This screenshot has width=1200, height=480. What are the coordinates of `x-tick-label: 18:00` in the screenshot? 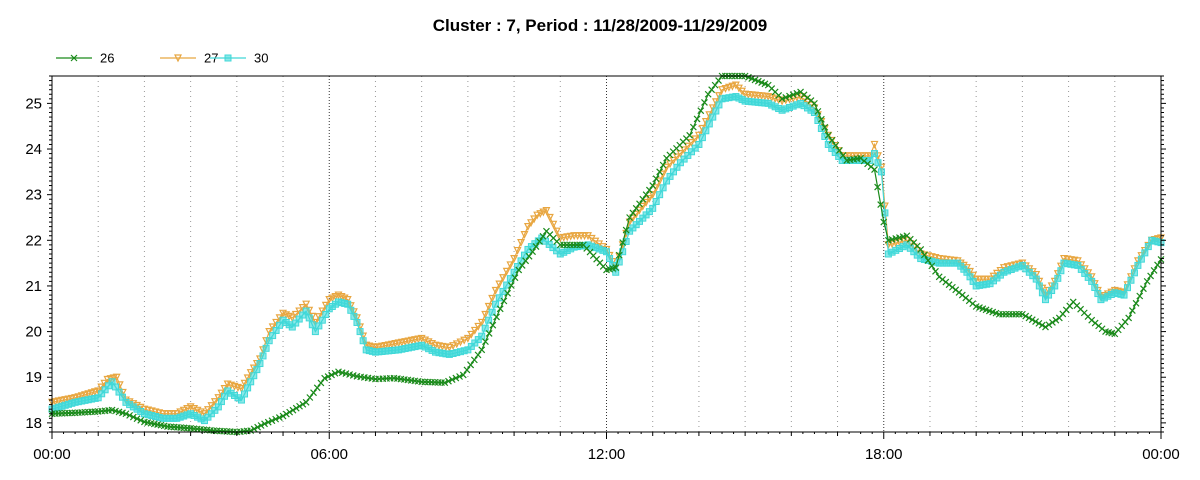 It's located at (884, 454).